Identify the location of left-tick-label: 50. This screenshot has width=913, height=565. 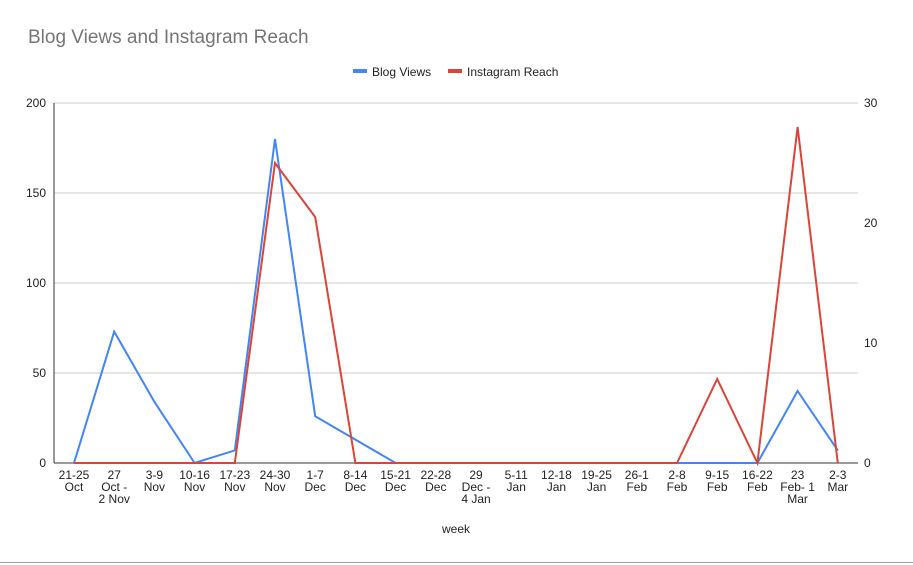
(40, 373).